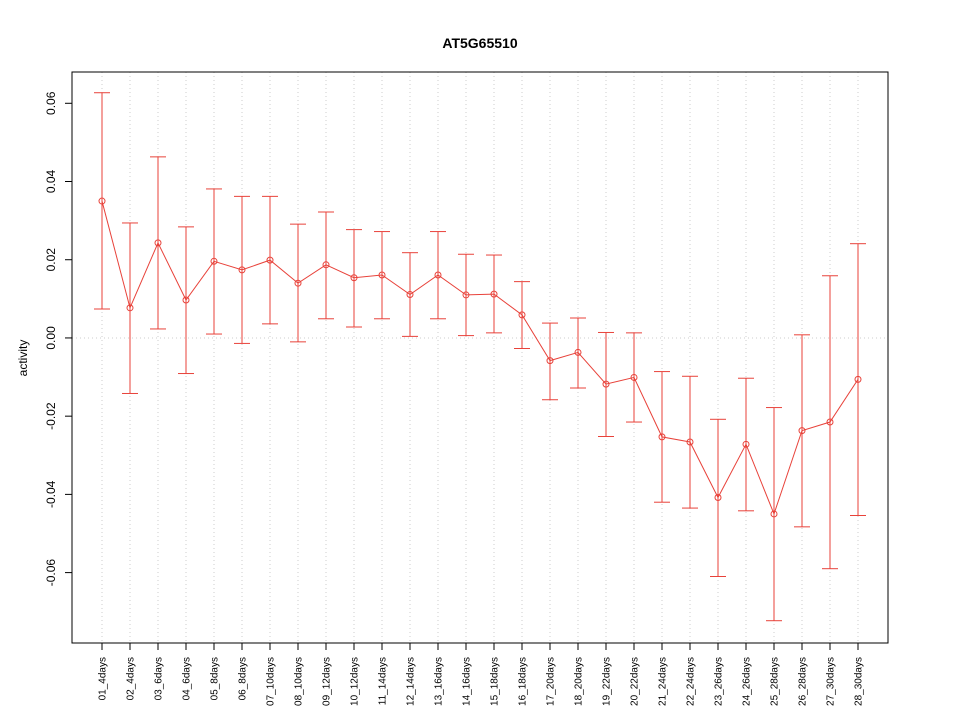 This screenshot has height=720, width=960. What do you see at coordinates (551, 681) in the screenshot?
I see `x-tick-label: 17_20days` at bounding box center [551, 681].